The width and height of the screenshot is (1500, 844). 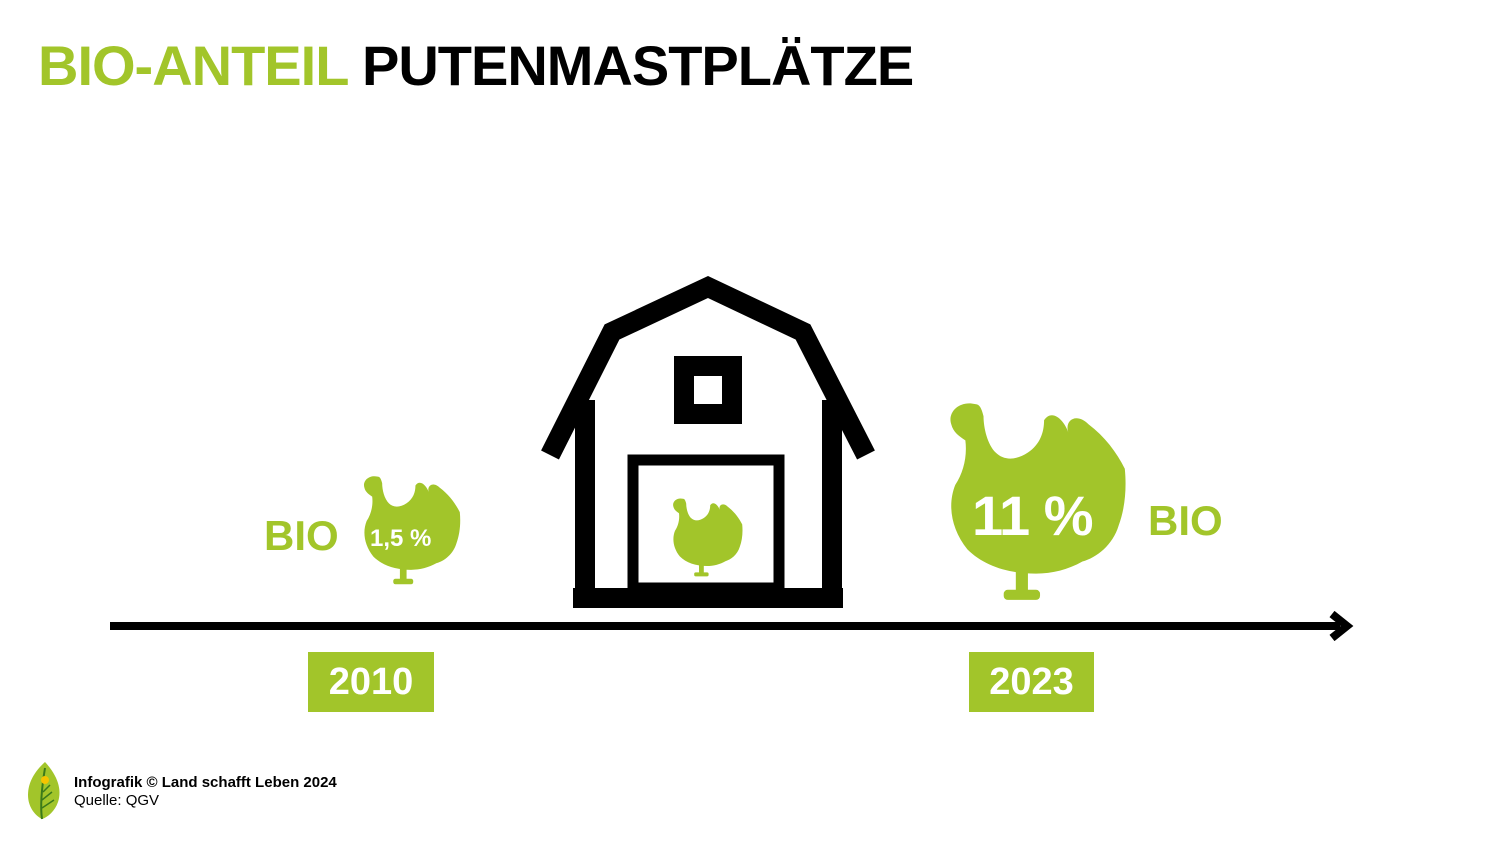 I want to click on title-highlight: BIO-ANTEIL, so click(x=193, y=65).